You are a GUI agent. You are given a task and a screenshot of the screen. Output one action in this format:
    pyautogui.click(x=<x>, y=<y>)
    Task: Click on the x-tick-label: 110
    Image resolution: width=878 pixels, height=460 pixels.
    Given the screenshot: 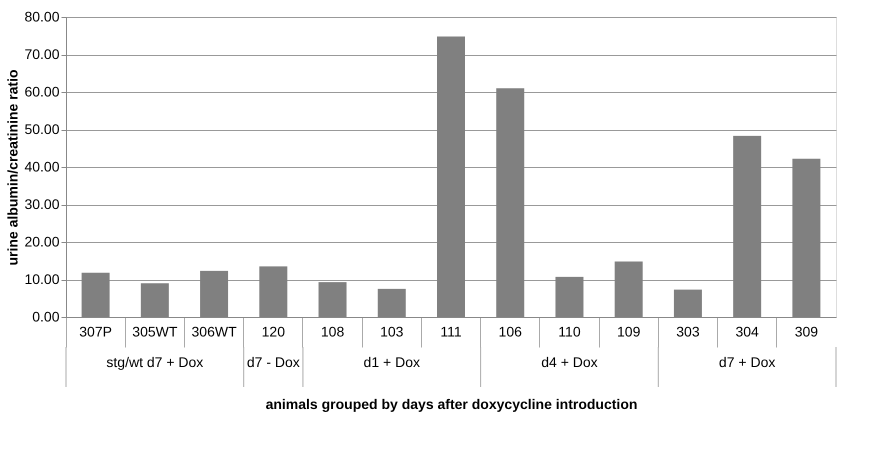 What is the action you would take?
    pyautogui.click(x=569, y=332)
    